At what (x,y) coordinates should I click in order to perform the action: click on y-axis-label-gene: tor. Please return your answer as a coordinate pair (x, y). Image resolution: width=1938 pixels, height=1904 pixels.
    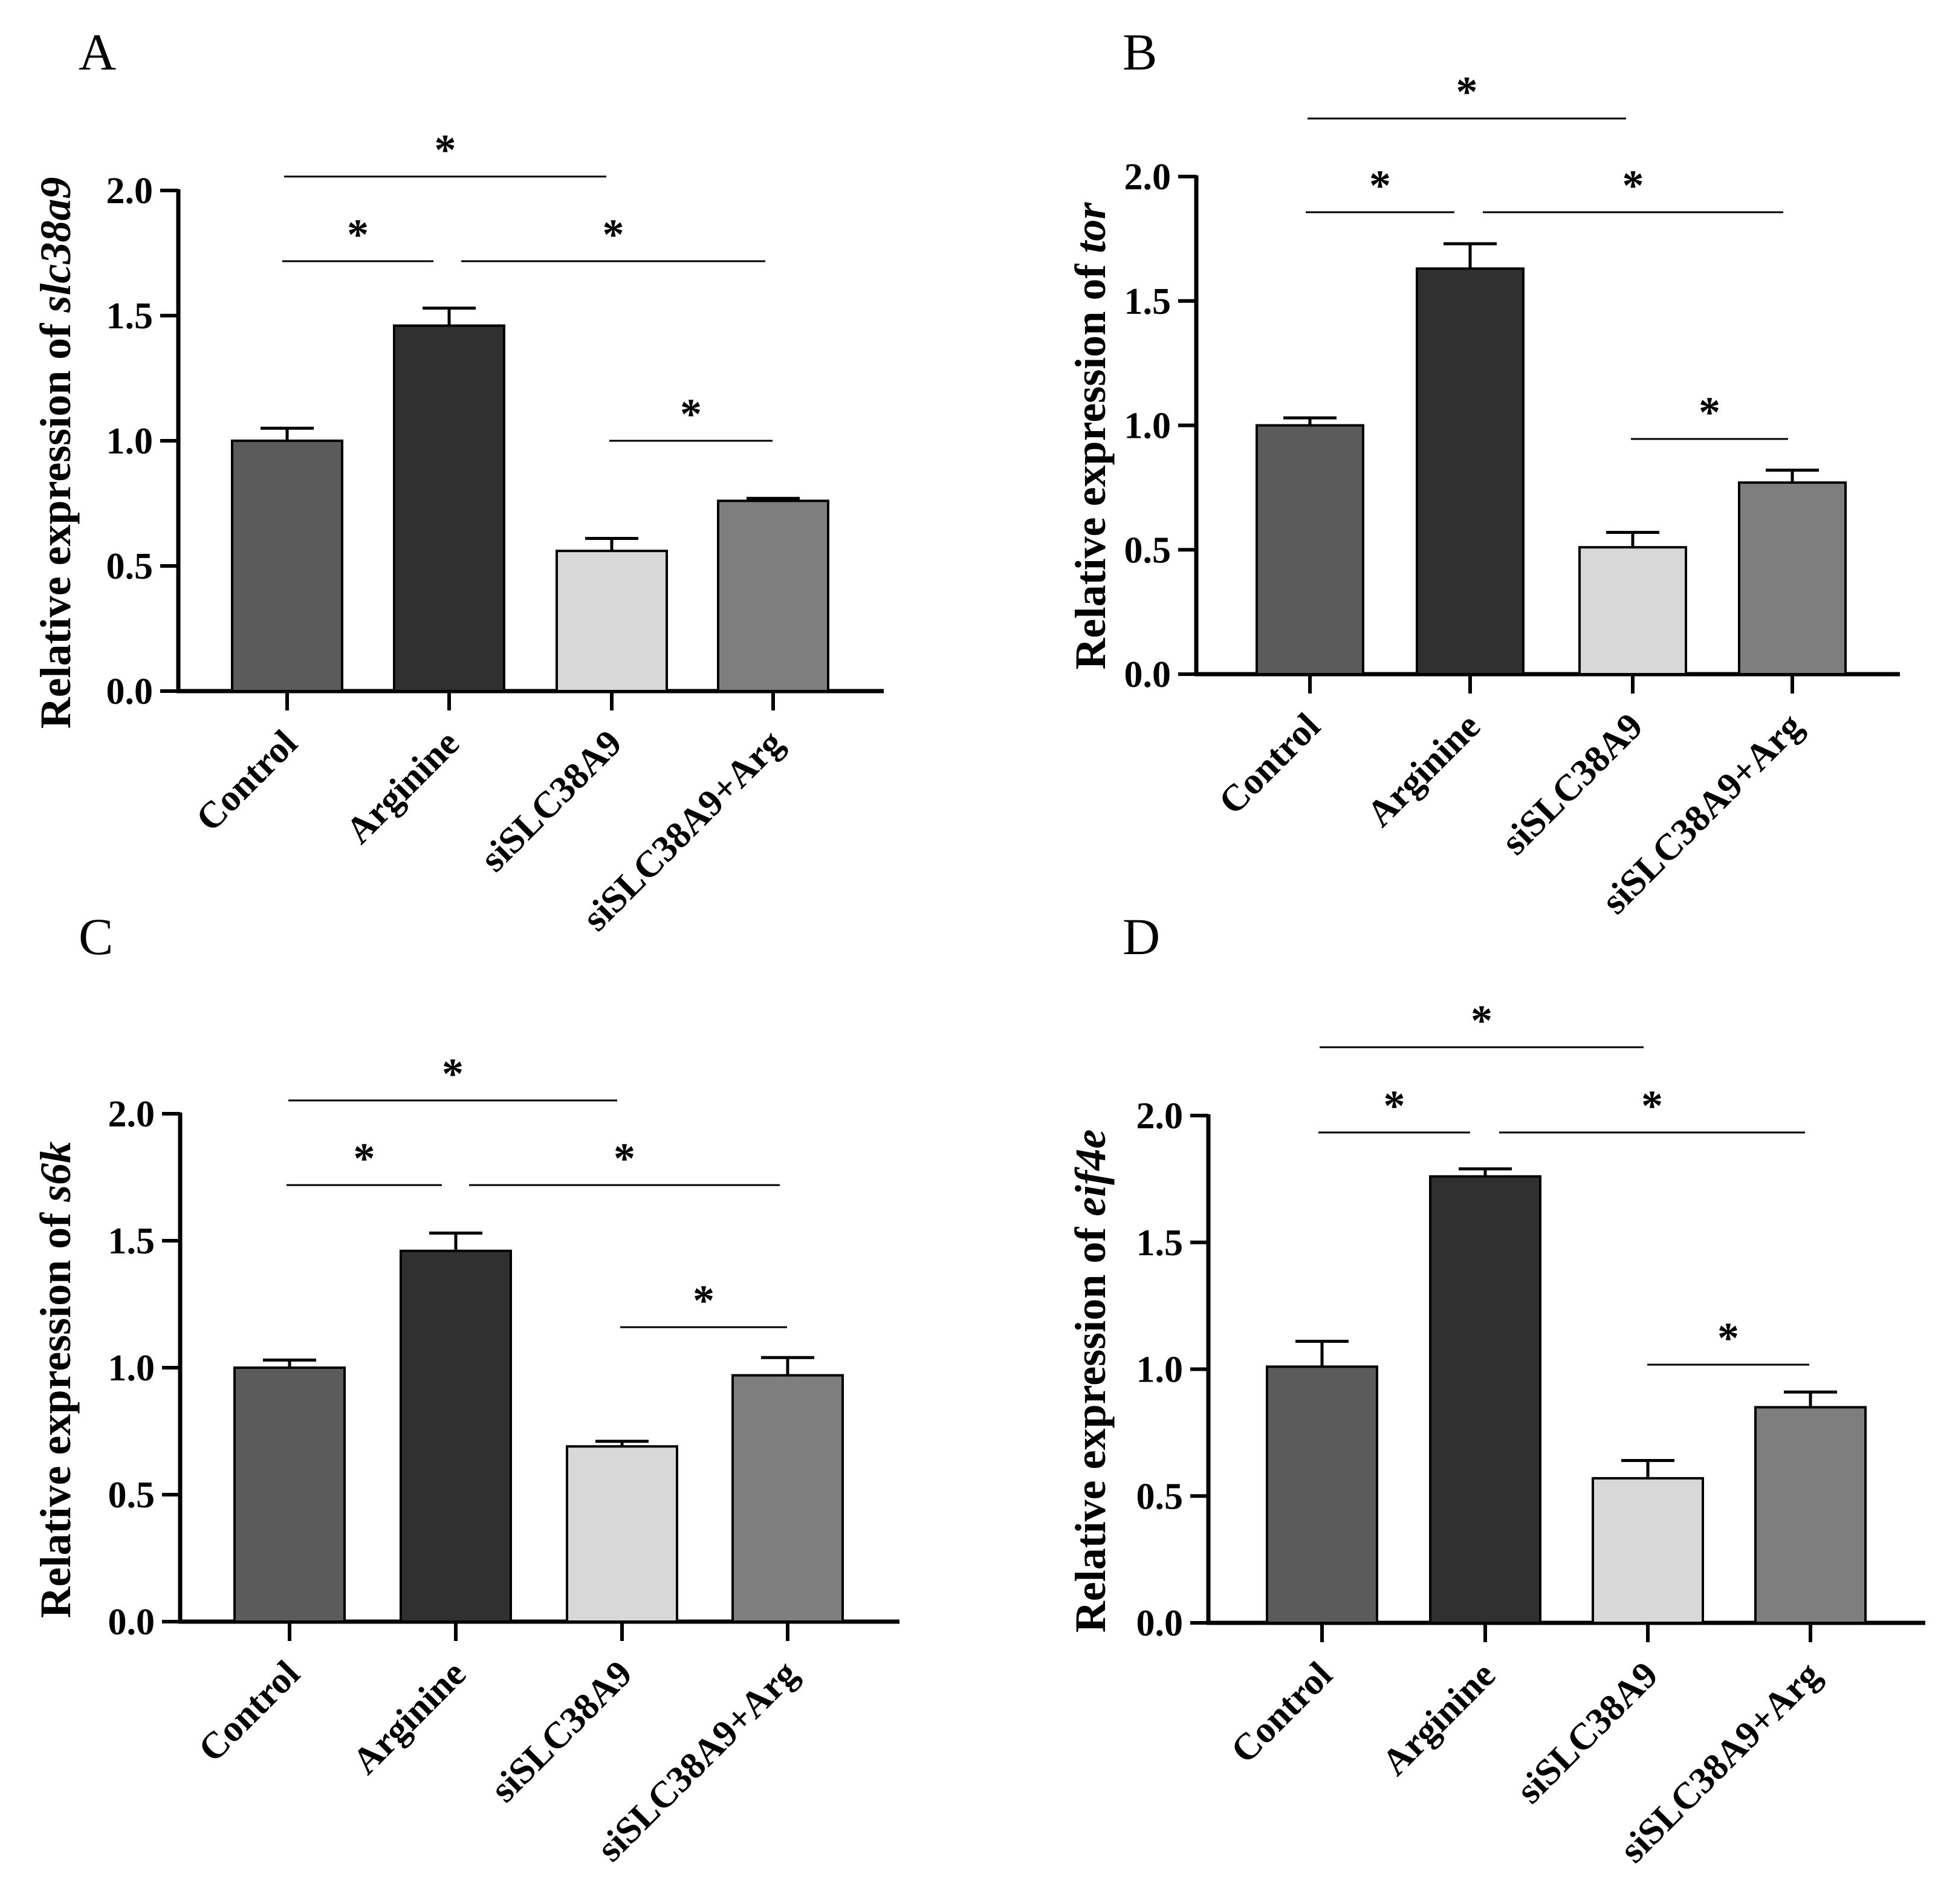
    Looking at the image, I should click on (1090, 227).